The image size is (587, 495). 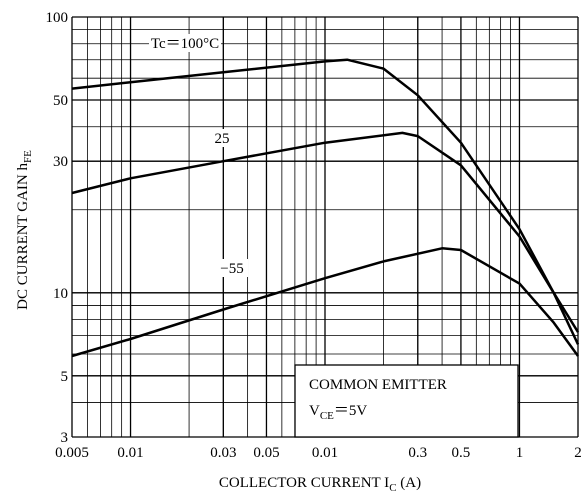 I want to click on series-label: 25, so click(x=222, y=139).